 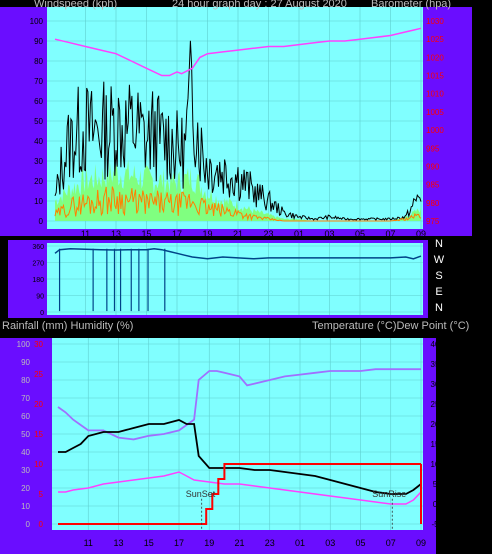 I want to click on direction-compass-tick: S, so click(x=438, y=276).